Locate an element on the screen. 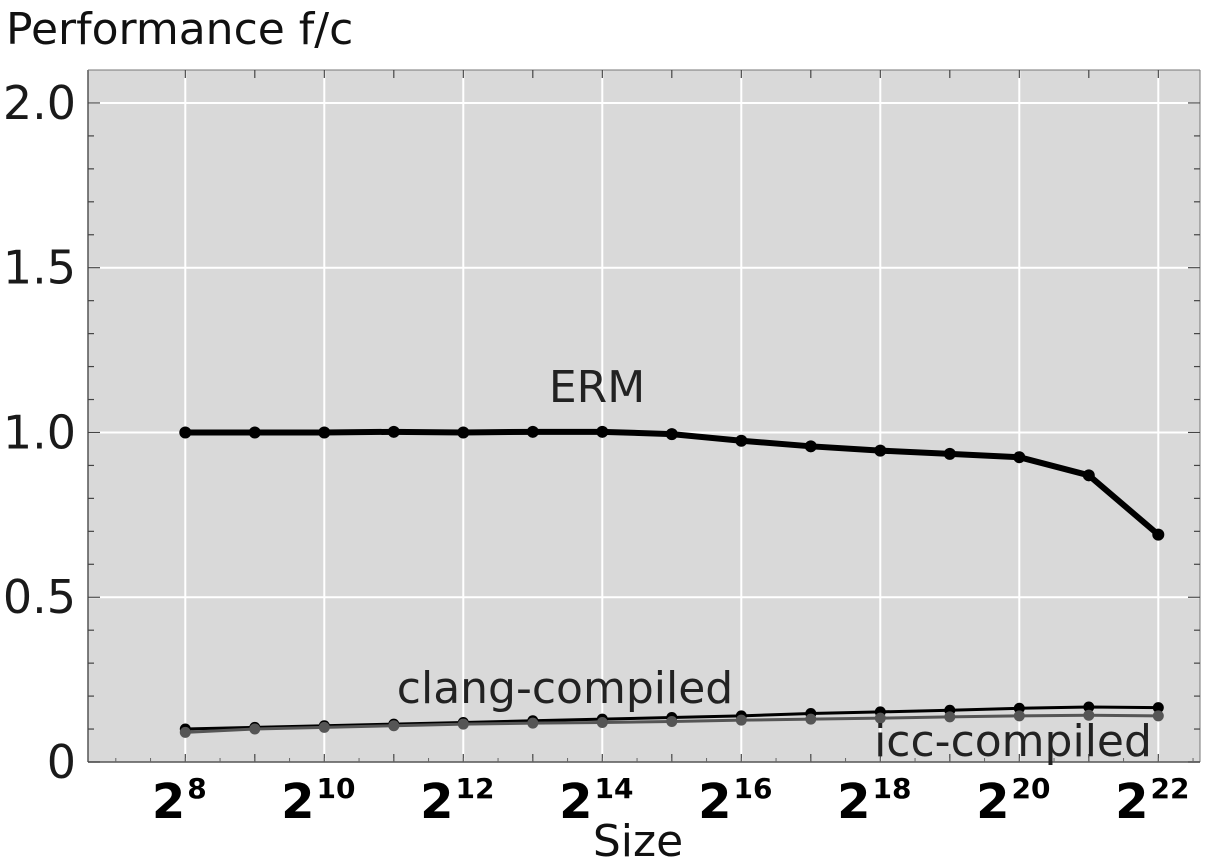 The width and height of the screenshot is (1222, 868). x-tick-label: 222 is located at coordinates (1152, 801).